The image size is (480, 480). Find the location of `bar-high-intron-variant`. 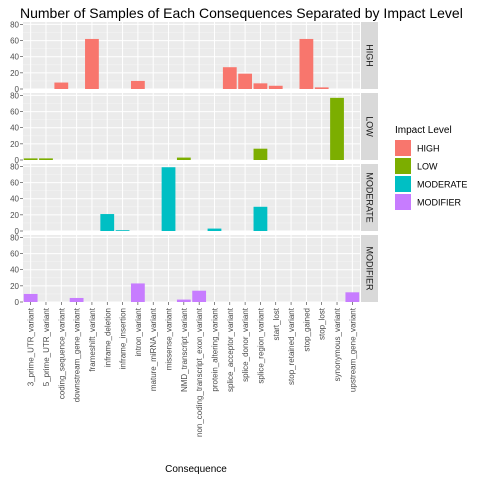

bar-high-intron-variant is located at coordinates (137, 84).